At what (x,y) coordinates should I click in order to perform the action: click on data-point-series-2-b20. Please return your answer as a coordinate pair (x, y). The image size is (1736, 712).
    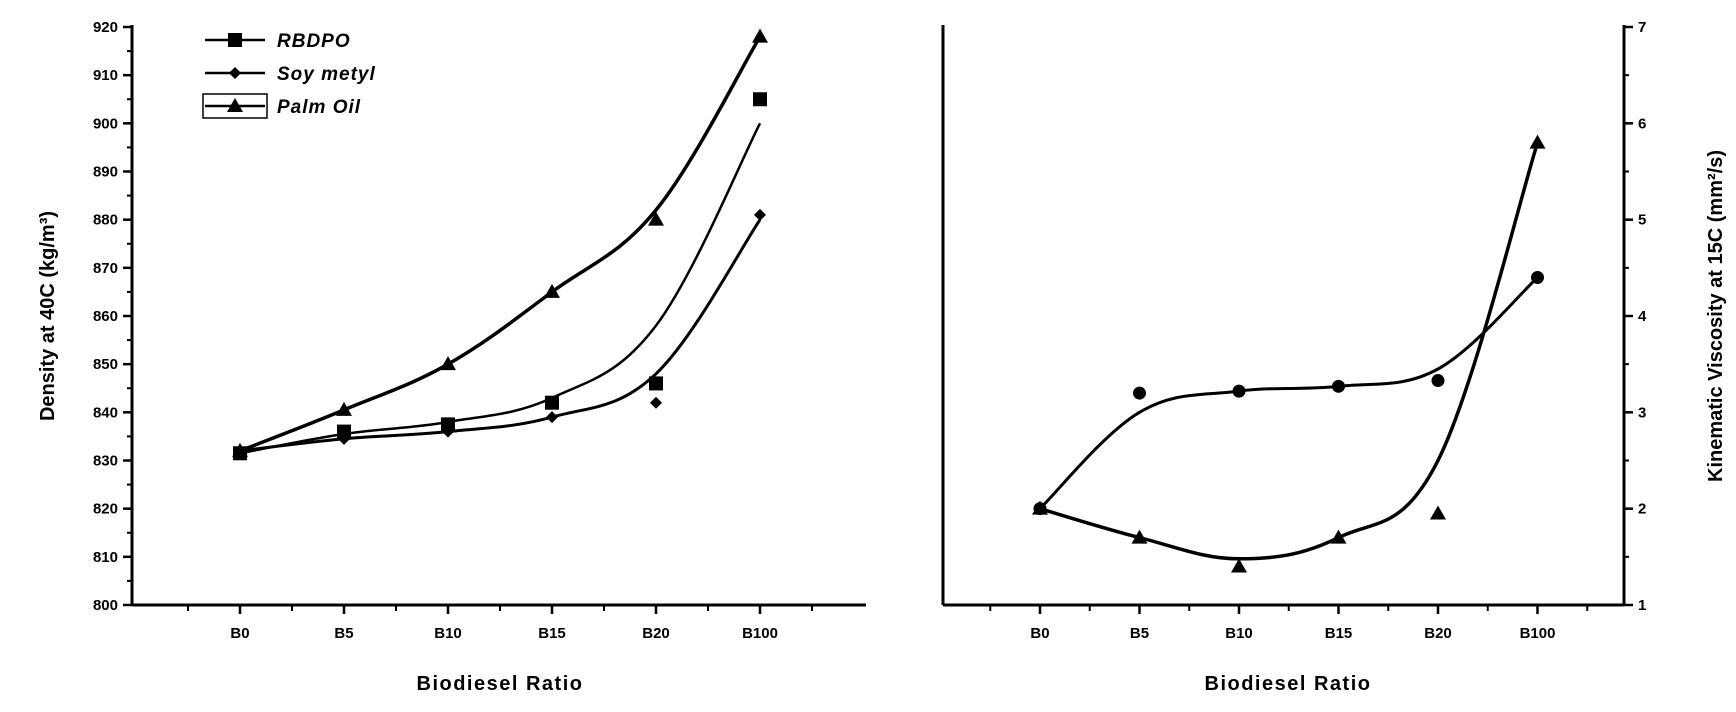
    Looking at the image, I should click on (1438, 512).